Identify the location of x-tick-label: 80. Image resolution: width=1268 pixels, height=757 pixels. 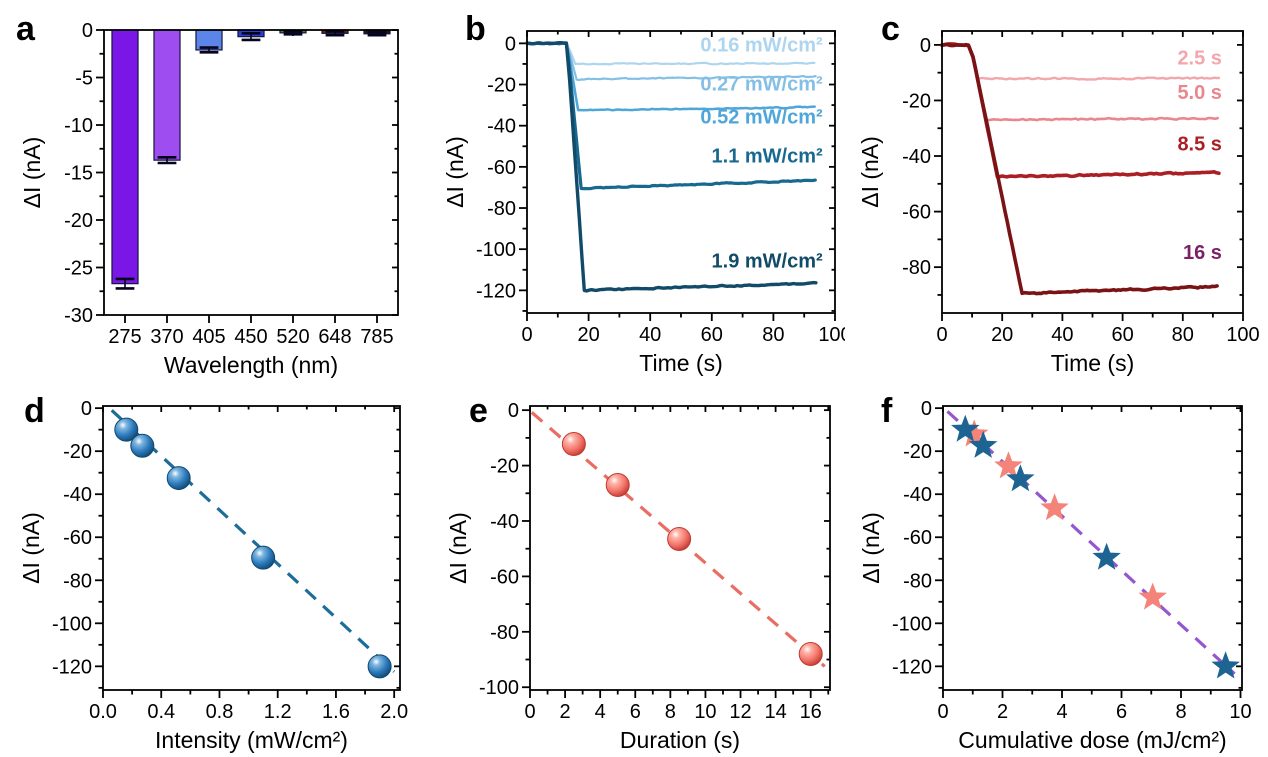
(773, 335).